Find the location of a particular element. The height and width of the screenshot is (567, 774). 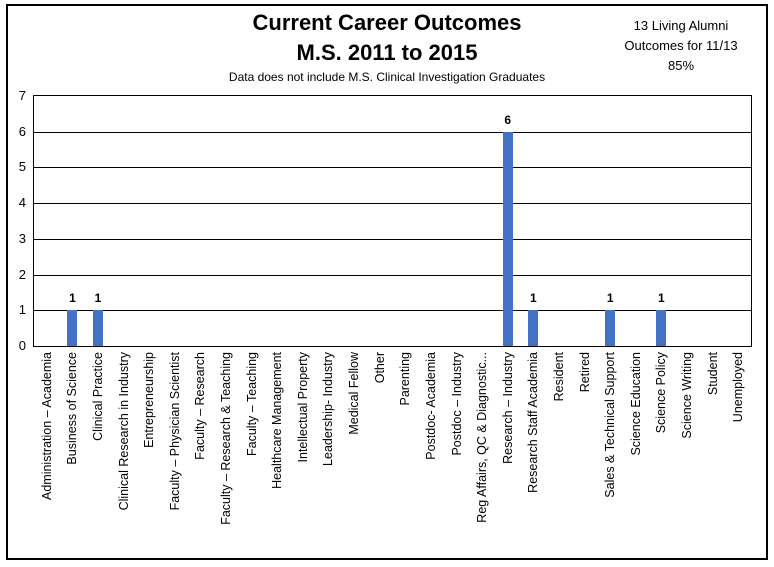

x-category-label: Retired is located at coordinates (584, 372).